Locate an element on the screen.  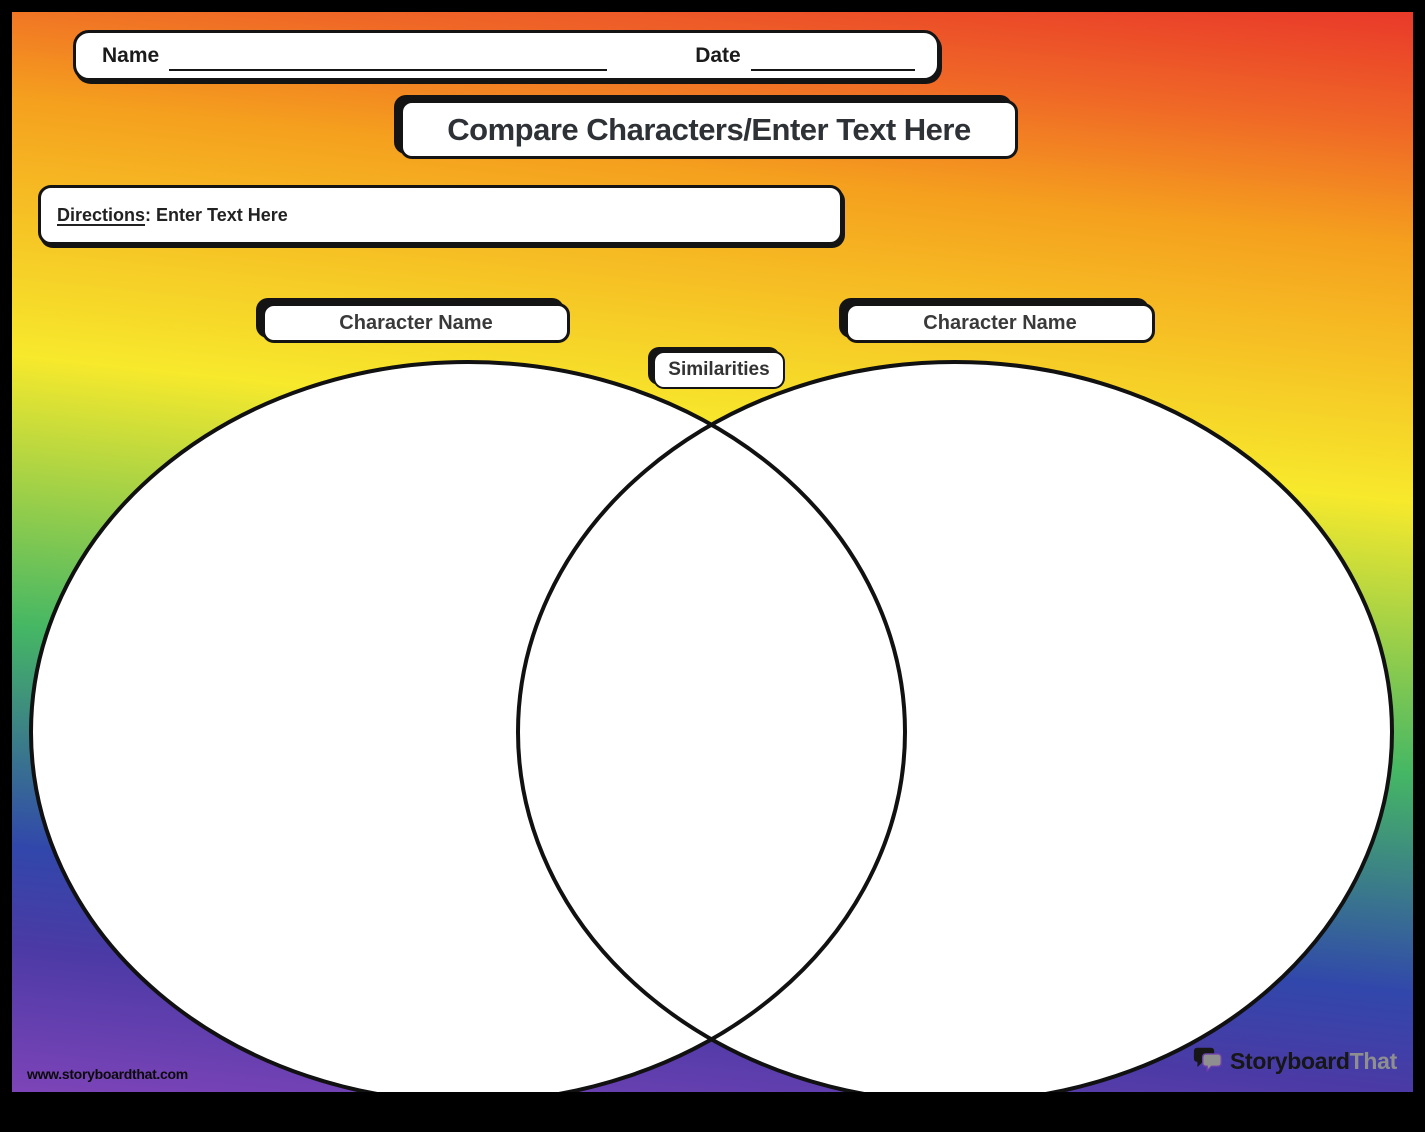
date-label: Date is located at coordinates (718, 55).